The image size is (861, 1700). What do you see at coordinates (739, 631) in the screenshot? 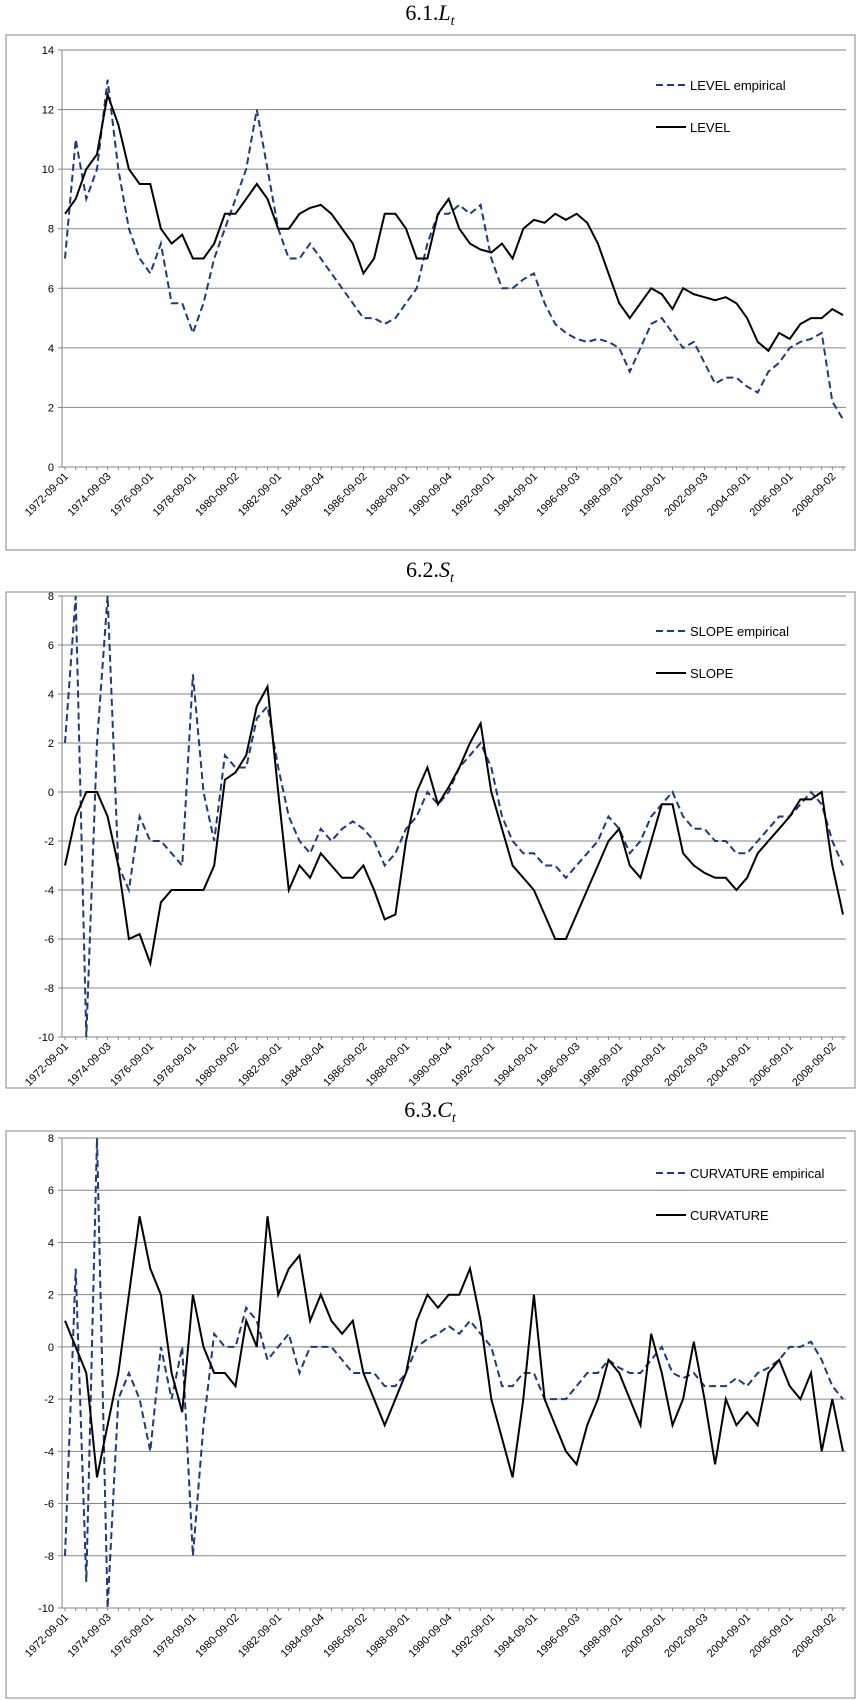
I see `legend-label: SLOPE empirical` at bounding box center [739, 631].